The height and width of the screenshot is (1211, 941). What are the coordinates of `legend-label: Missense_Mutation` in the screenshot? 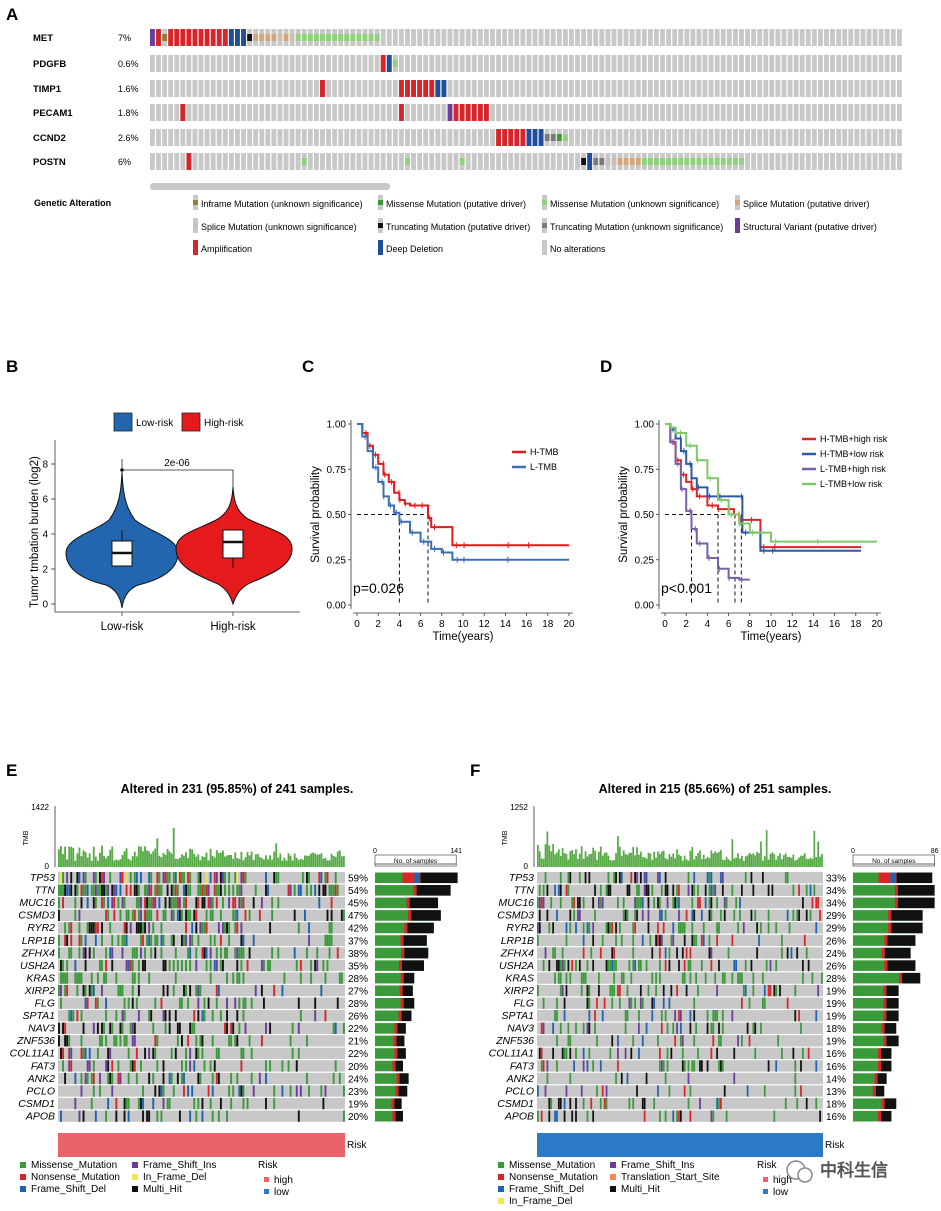 It's located at (552, 1165).